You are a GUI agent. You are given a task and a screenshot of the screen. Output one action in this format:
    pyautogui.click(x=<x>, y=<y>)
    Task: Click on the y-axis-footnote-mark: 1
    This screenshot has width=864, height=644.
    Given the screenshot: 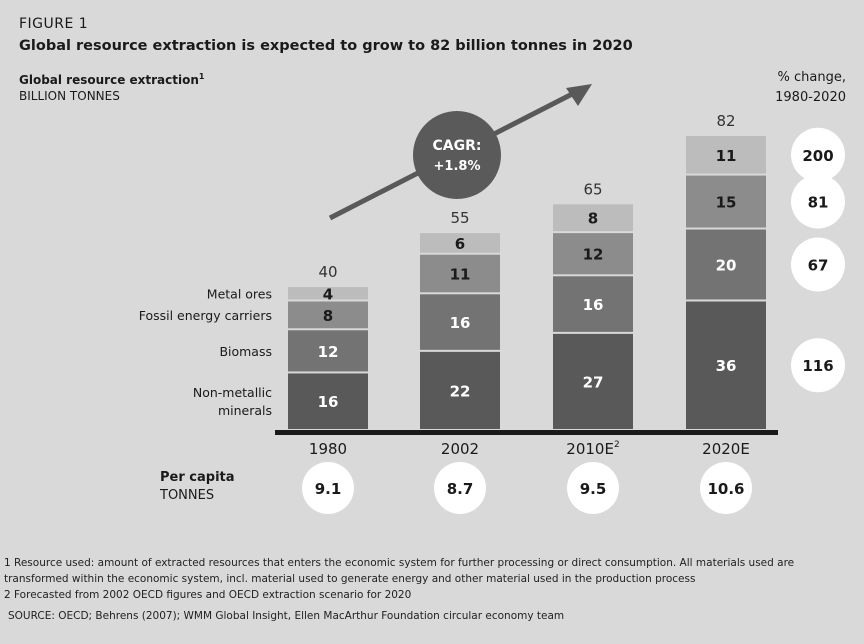 What is the action you would take?
    pyautogui.click(x=201, y=76)
    